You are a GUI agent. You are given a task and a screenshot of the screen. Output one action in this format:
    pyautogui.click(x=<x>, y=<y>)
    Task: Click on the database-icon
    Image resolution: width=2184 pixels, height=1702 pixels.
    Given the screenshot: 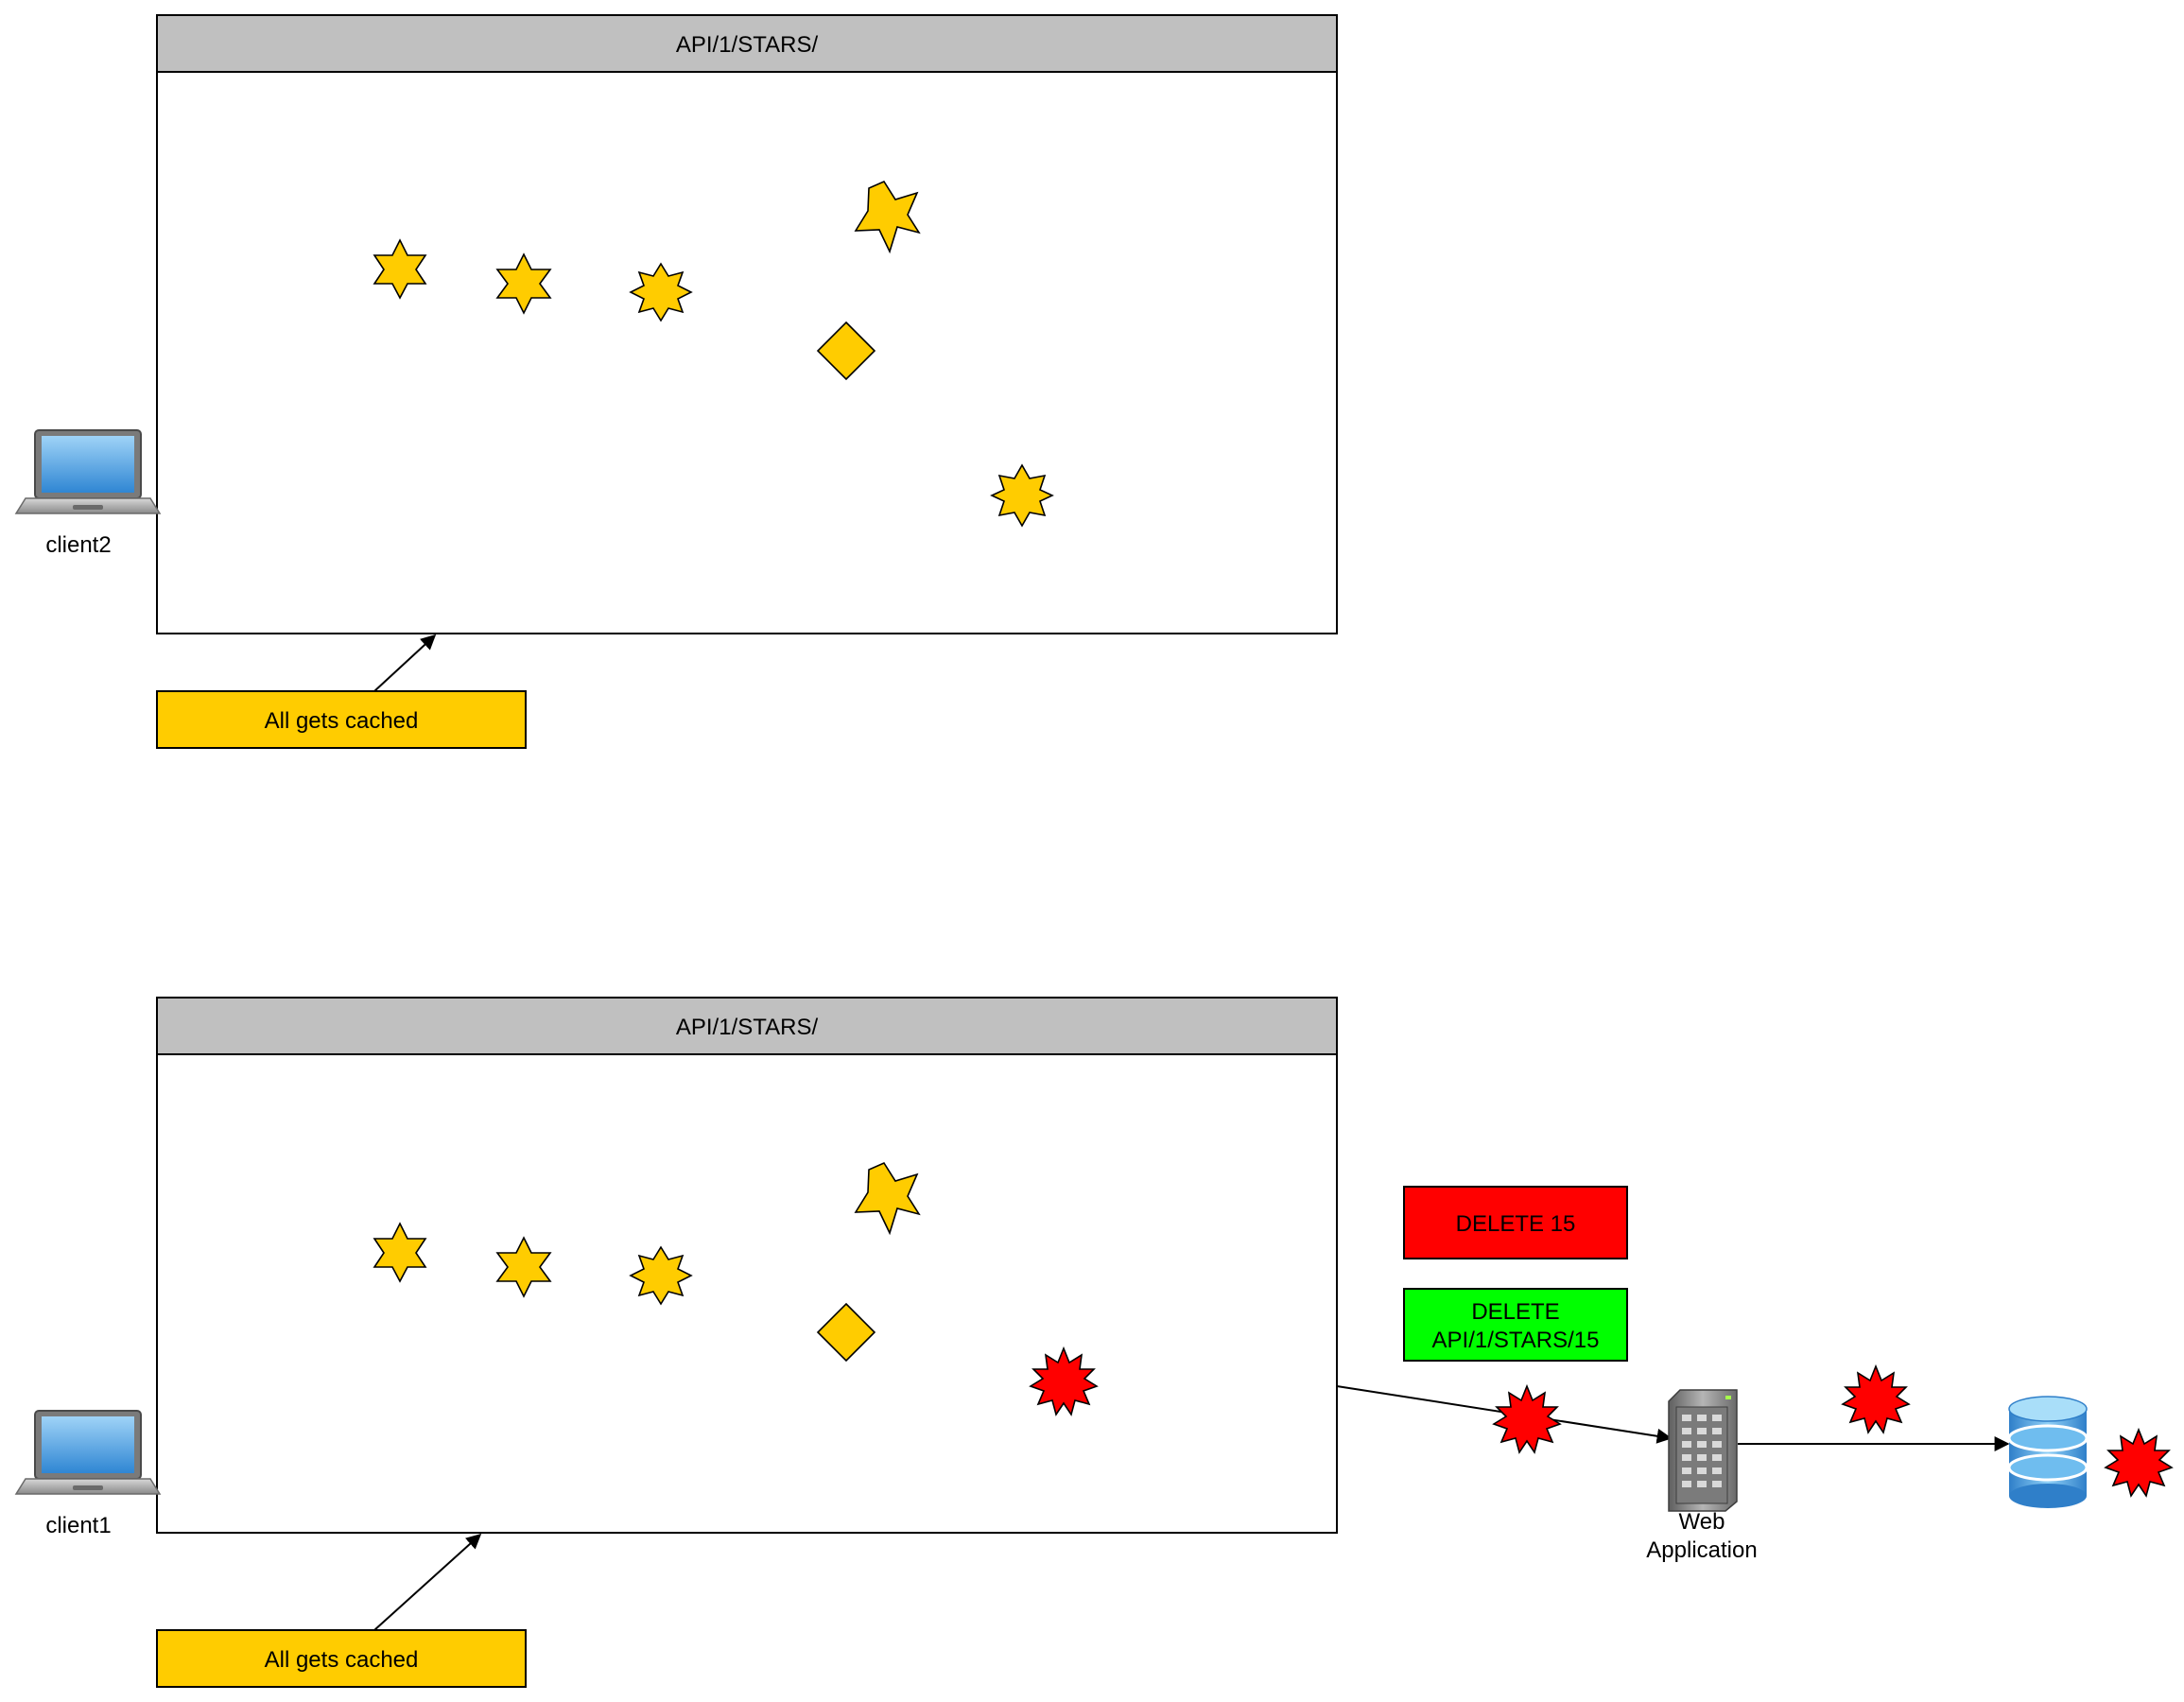 What is the action you would take?
    pyautogui.click(x=2048, y=1452)
    